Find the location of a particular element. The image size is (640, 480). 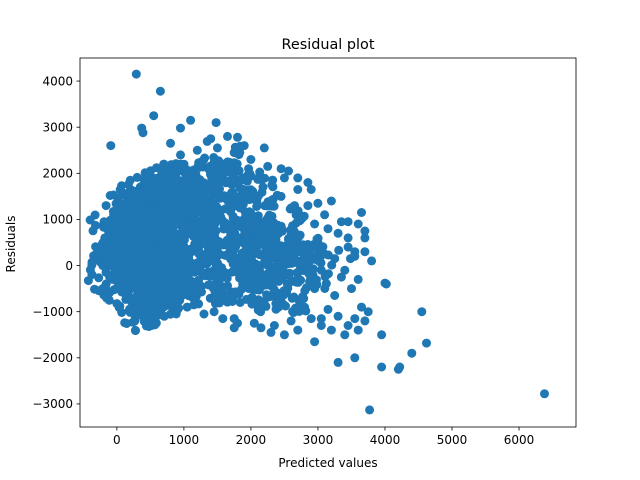

chart-title: Residual plot is located at coordinates (328, 45).